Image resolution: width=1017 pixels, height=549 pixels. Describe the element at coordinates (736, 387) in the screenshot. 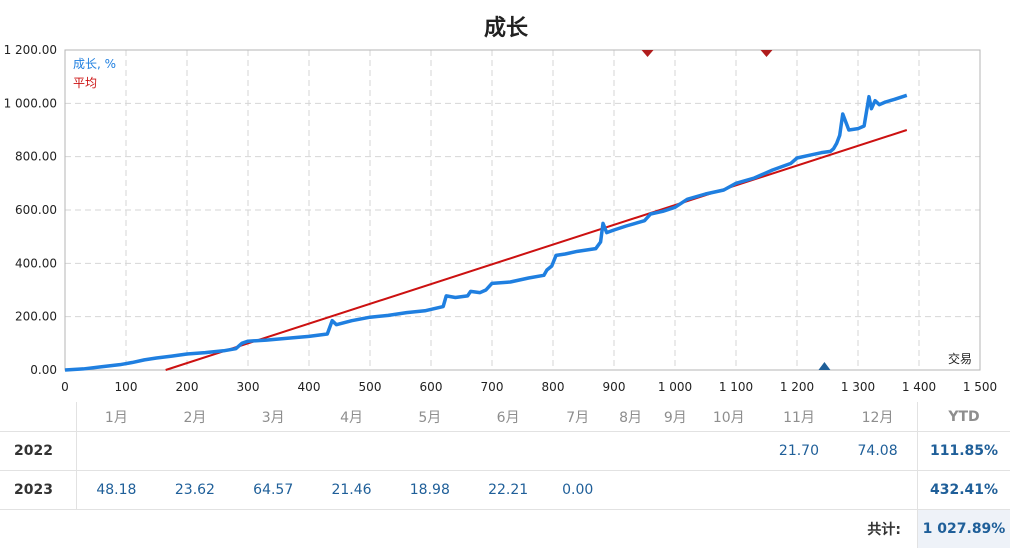

I see `x-tick-label: 1 100` at that location.